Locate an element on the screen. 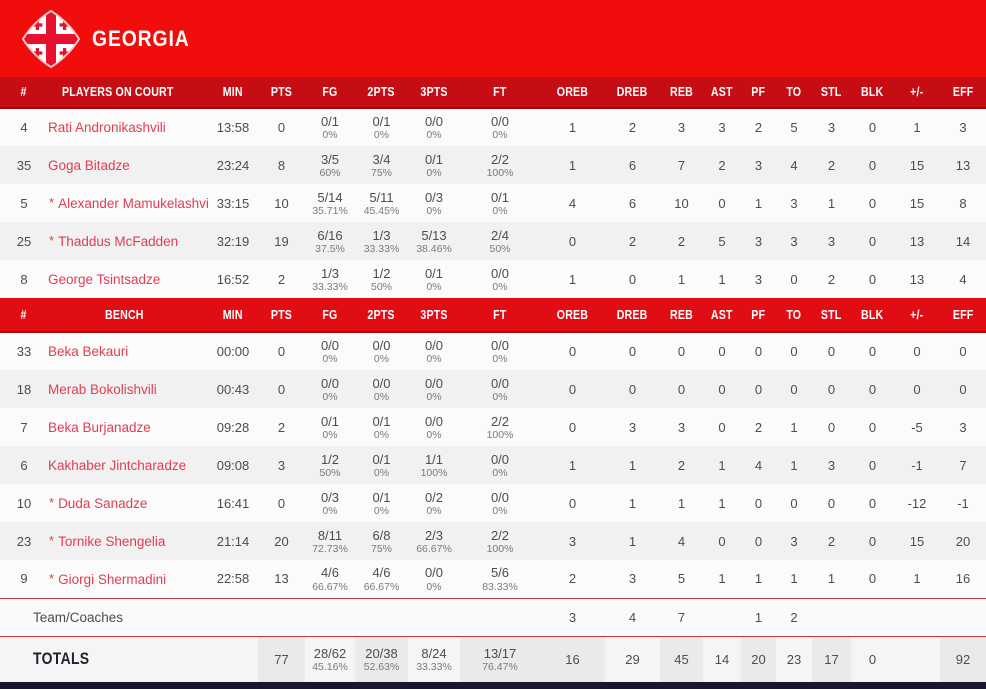 This screenshot has height=689, width=986. ft-cell: 0/0 0% is located at coordinates (500, 465).